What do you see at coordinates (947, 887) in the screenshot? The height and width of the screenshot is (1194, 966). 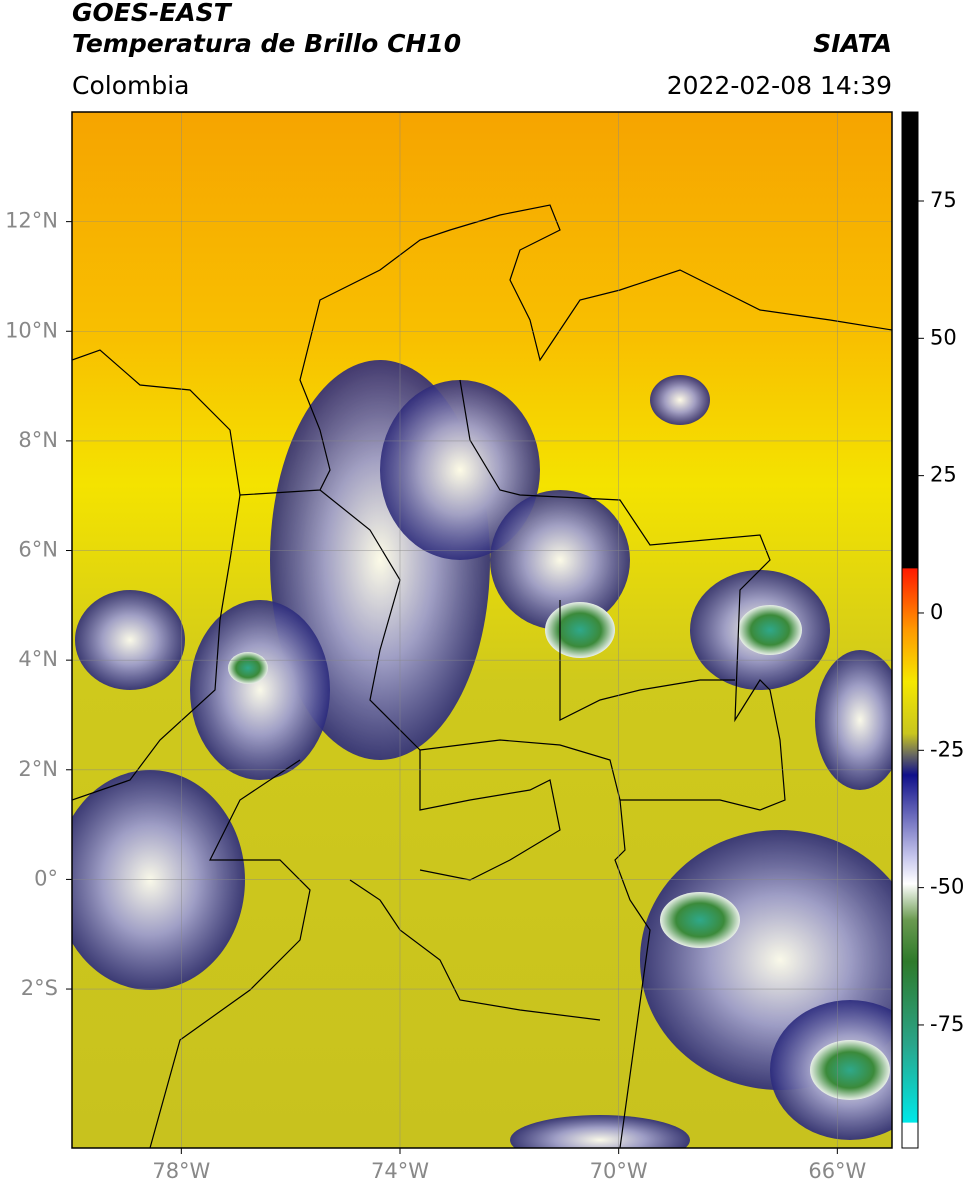 I see `colorbar-tick-label: -50` at bounding box center [947, 887].